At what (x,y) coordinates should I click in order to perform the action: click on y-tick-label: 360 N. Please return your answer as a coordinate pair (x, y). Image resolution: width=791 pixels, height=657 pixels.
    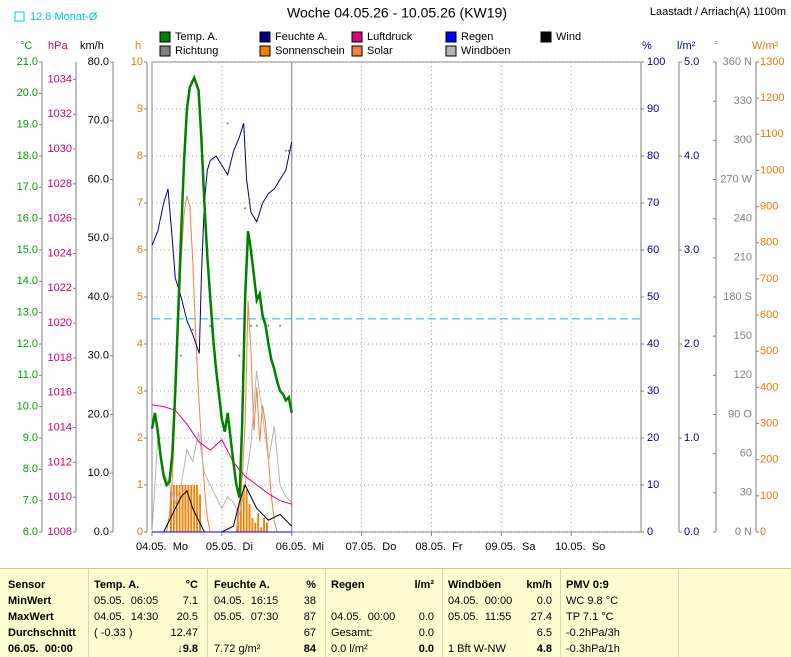
    Looking at the image, I should click on (737, 62).